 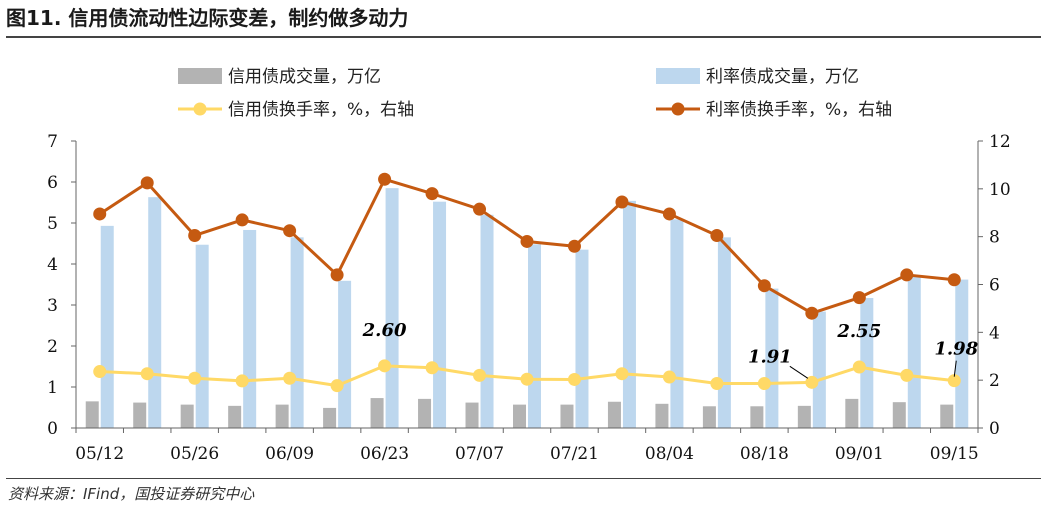 What do you see at coordinates (956, 349) in the screenshot?
I see `data-label: 1.98` at bounding box center [956, 349].